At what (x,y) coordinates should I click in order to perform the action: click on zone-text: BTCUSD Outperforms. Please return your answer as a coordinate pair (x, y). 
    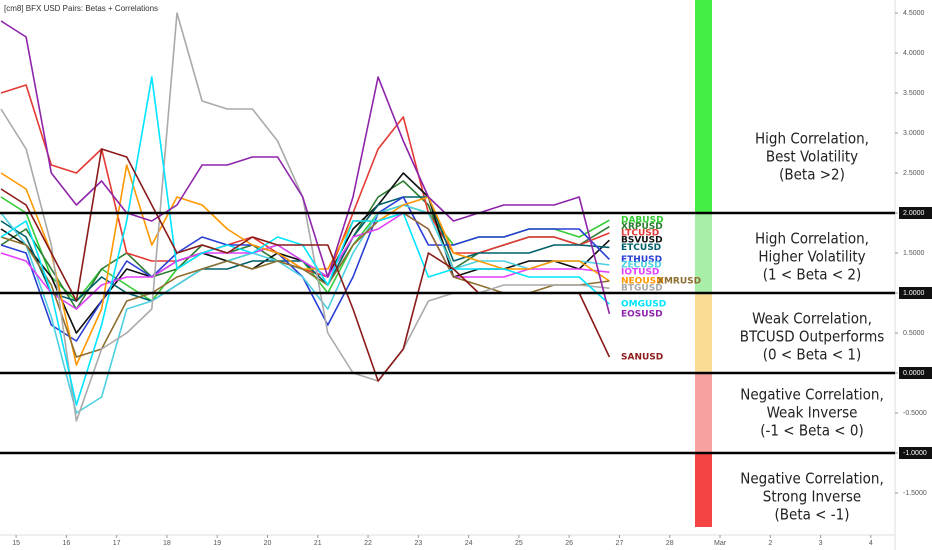
    Looking at the image, I should click on (812, 337).